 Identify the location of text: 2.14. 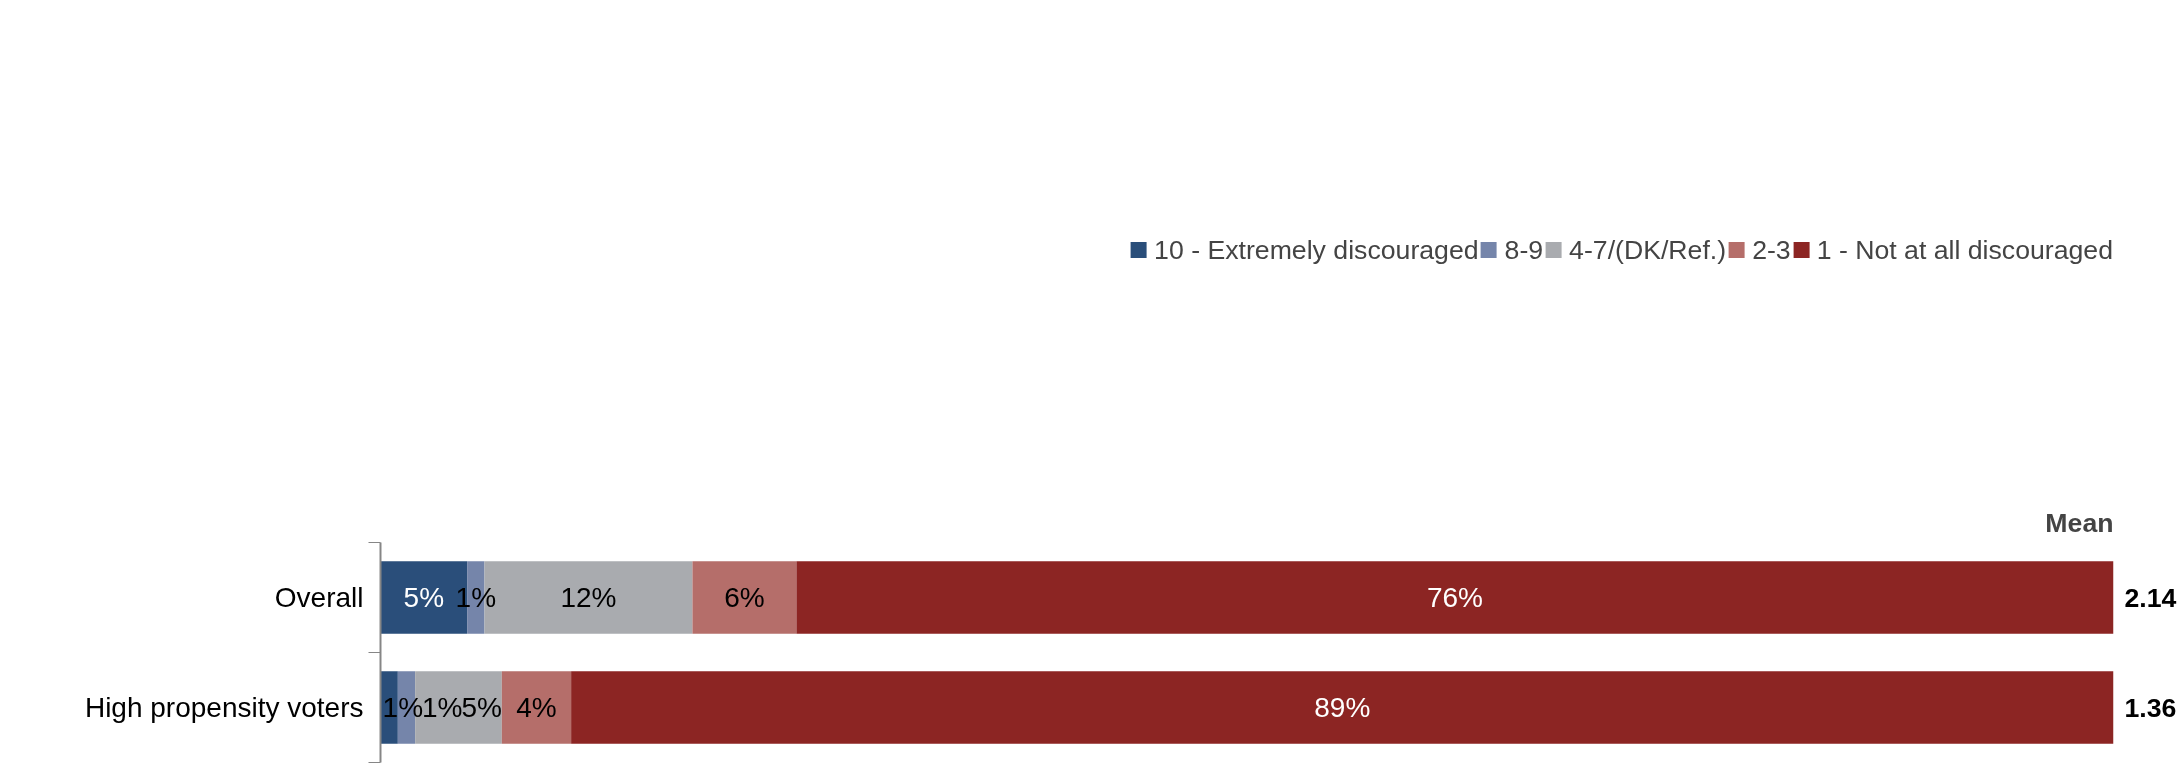
(2150, 597).